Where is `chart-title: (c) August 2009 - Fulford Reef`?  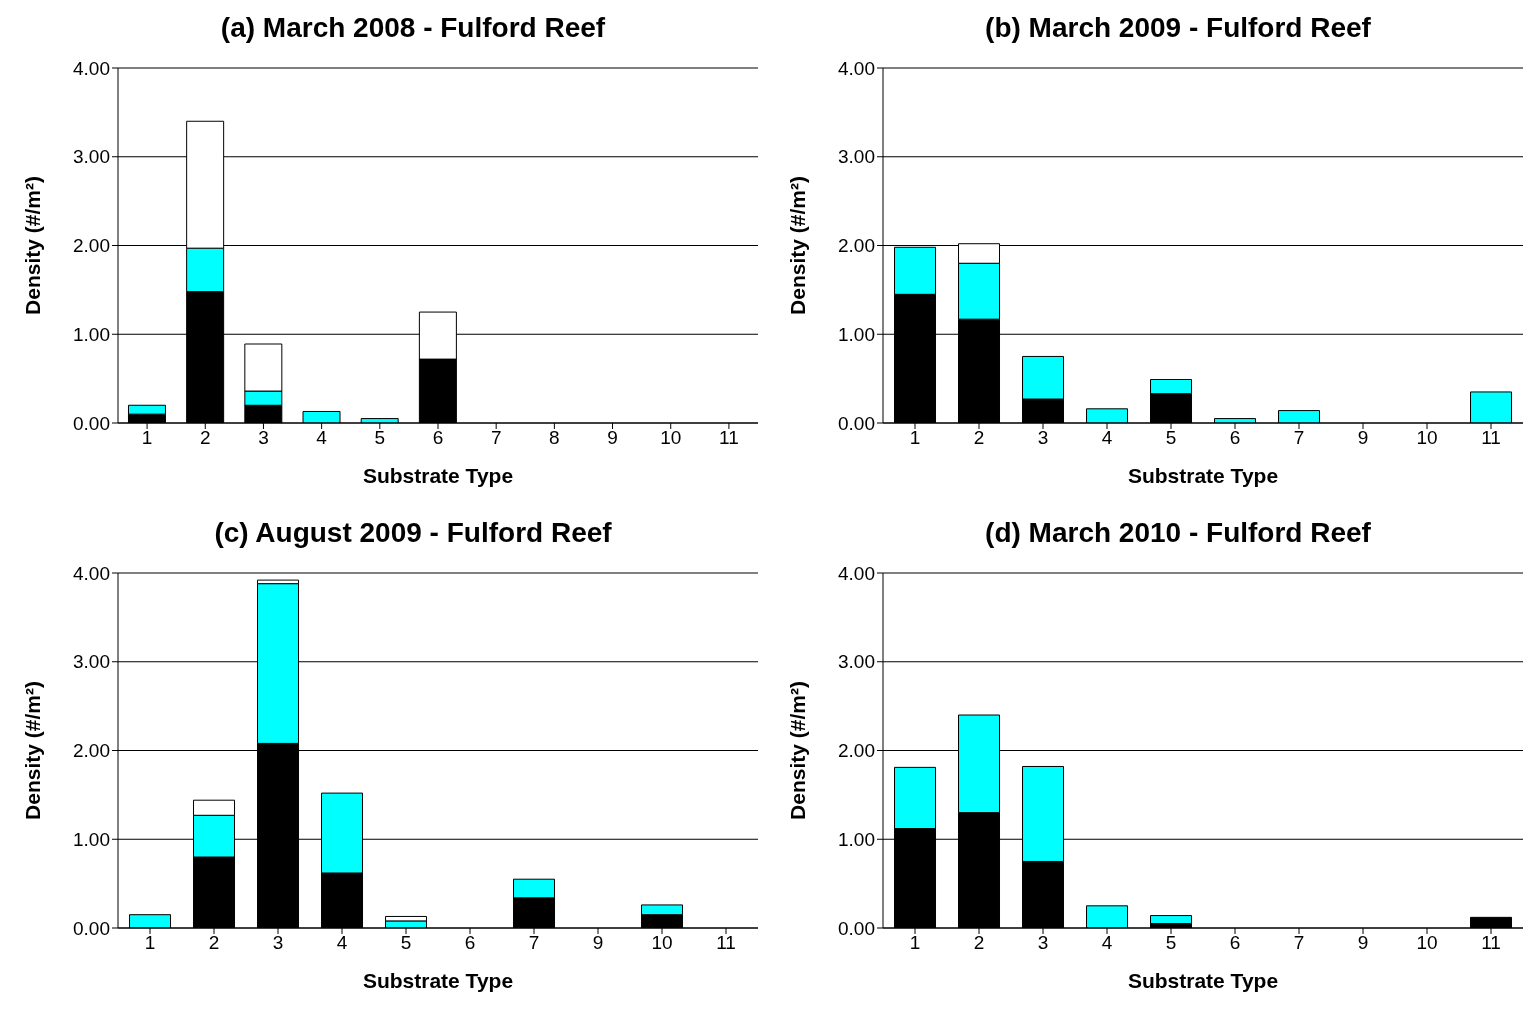 chart-title: (c) August 2009 - Fulford Reef is located at coordinates (413, 533).